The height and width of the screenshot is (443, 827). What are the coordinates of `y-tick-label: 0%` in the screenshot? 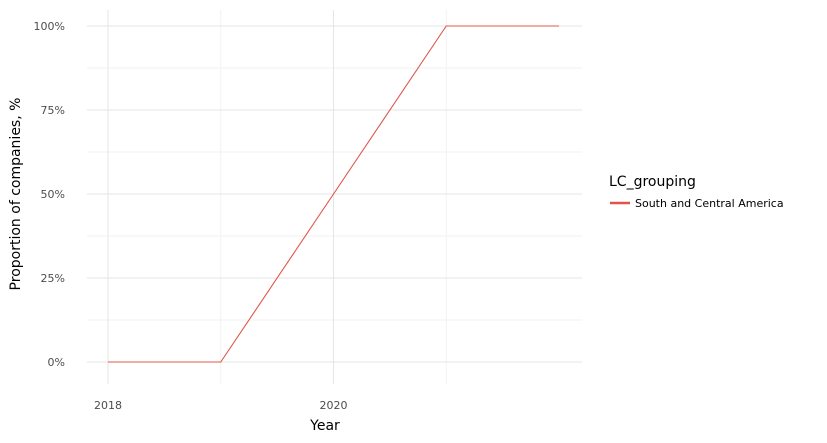 It's located at (56, 362).